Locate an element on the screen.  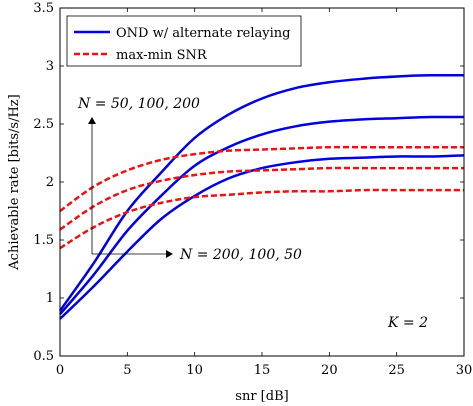
legend-box is located at coordinates (184, 41).